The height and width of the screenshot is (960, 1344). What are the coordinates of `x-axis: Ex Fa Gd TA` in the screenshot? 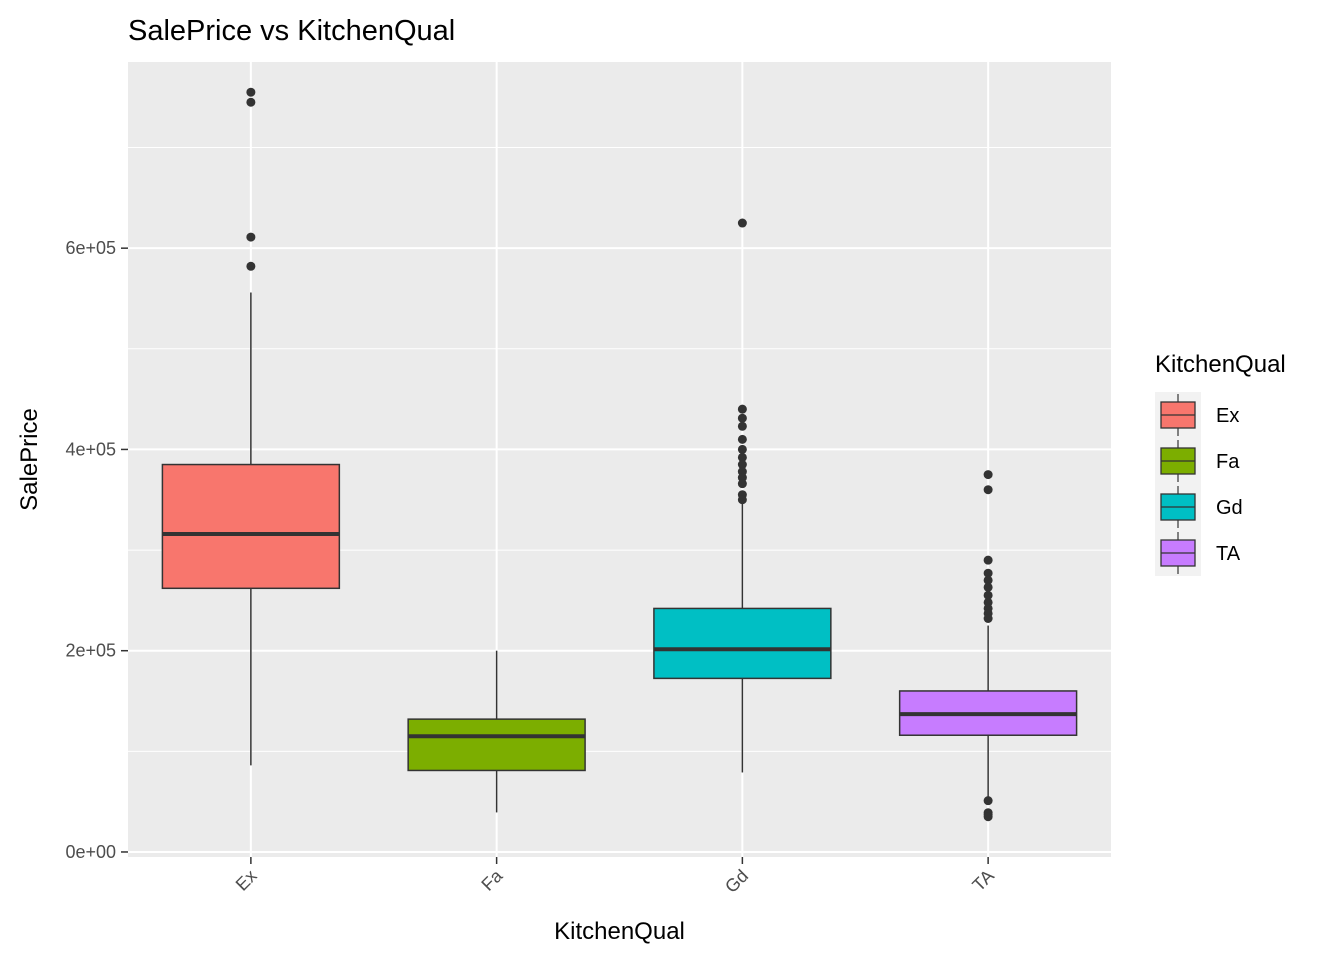 It's located at (615, 877).